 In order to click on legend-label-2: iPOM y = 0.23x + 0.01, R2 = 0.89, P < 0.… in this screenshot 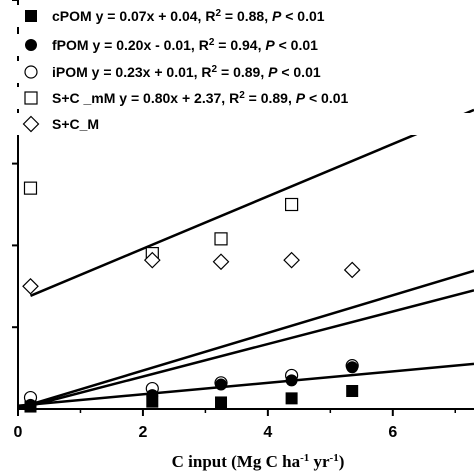, I will do `click(186, 72)`.